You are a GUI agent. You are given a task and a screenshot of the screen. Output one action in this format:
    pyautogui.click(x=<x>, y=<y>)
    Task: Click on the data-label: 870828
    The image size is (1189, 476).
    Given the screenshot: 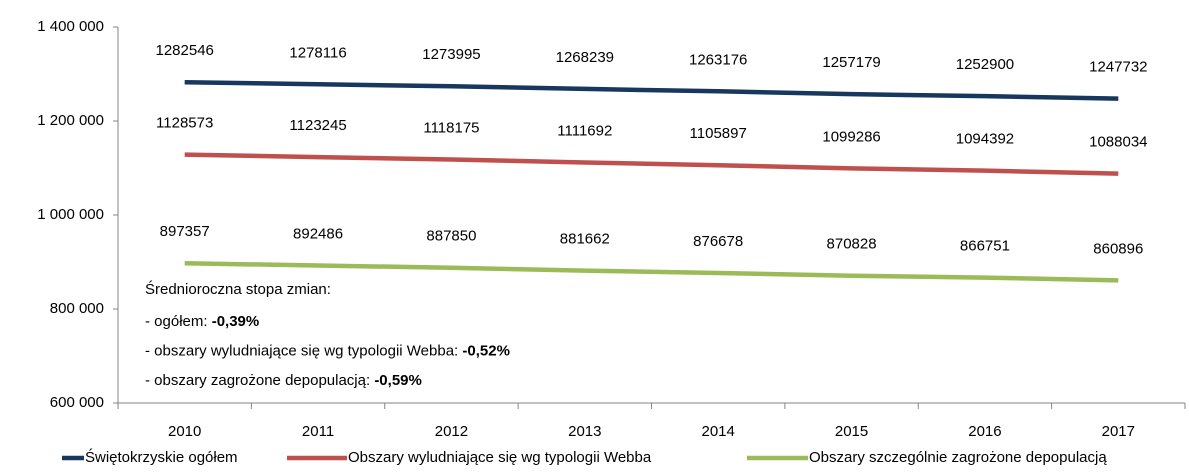 What is the action you would take?
    pyautogui.click(x=852, y=244)
    